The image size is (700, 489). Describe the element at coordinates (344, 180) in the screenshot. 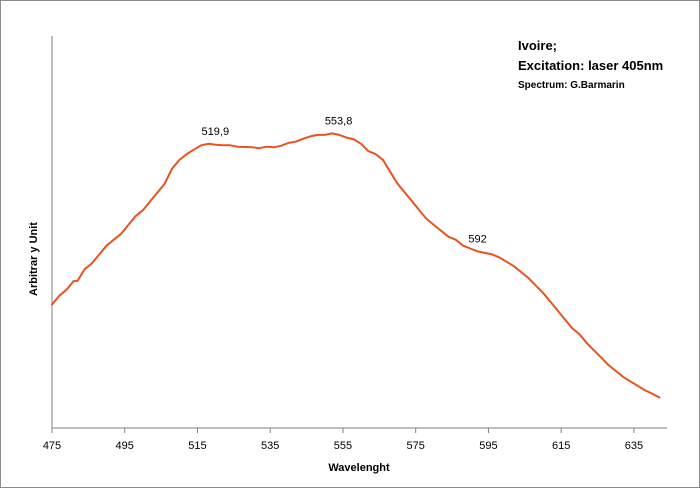

I see `peak-labels: 519,9 553,8 592` at that location.